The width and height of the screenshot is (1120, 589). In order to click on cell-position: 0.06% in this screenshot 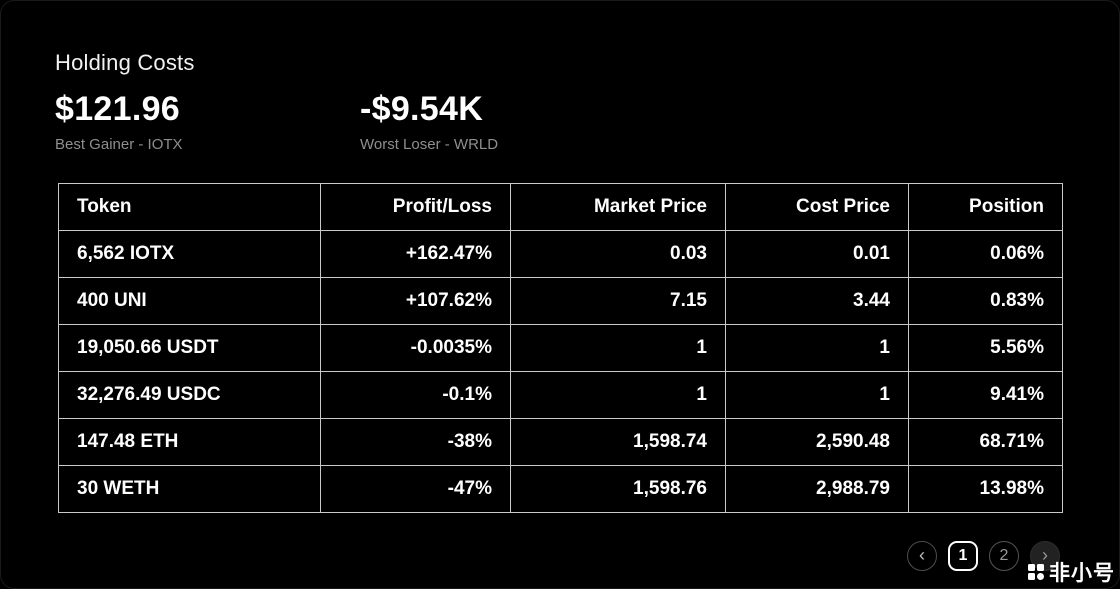, I will do `click(985, 254)`.